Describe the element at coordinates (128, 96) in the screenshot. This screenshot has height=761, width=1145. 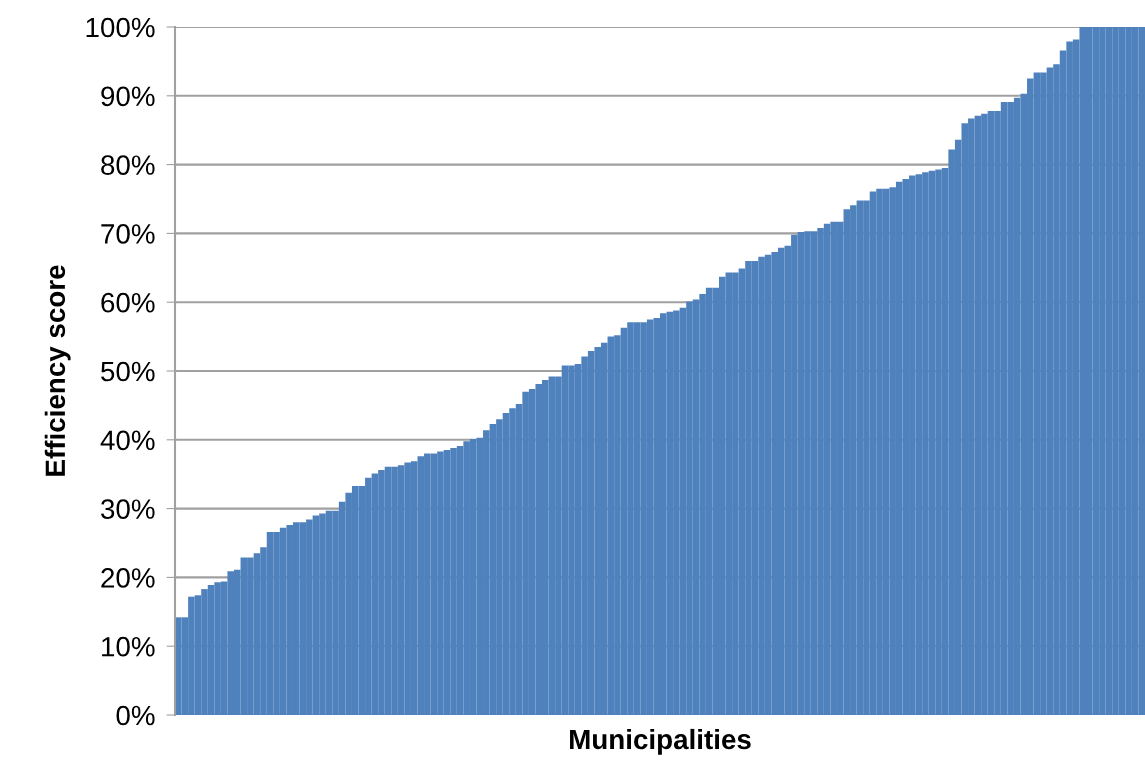
I see `y-tick-label: 90%` at that location.